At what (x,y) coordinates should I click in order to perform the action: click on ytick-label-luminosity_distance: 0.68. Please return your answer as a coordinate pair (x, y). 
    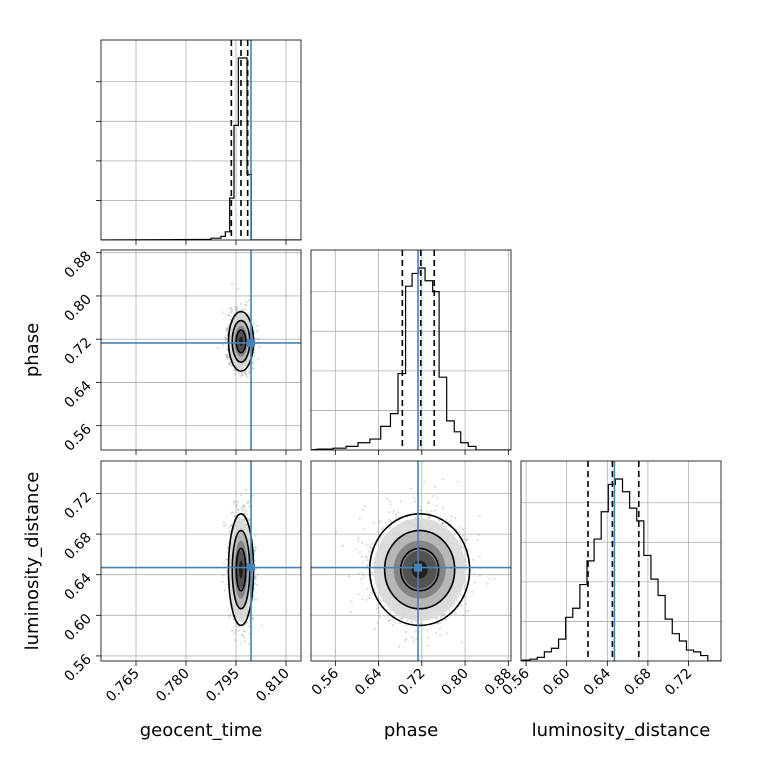
    Looking at the image, I should click on (77, 546).